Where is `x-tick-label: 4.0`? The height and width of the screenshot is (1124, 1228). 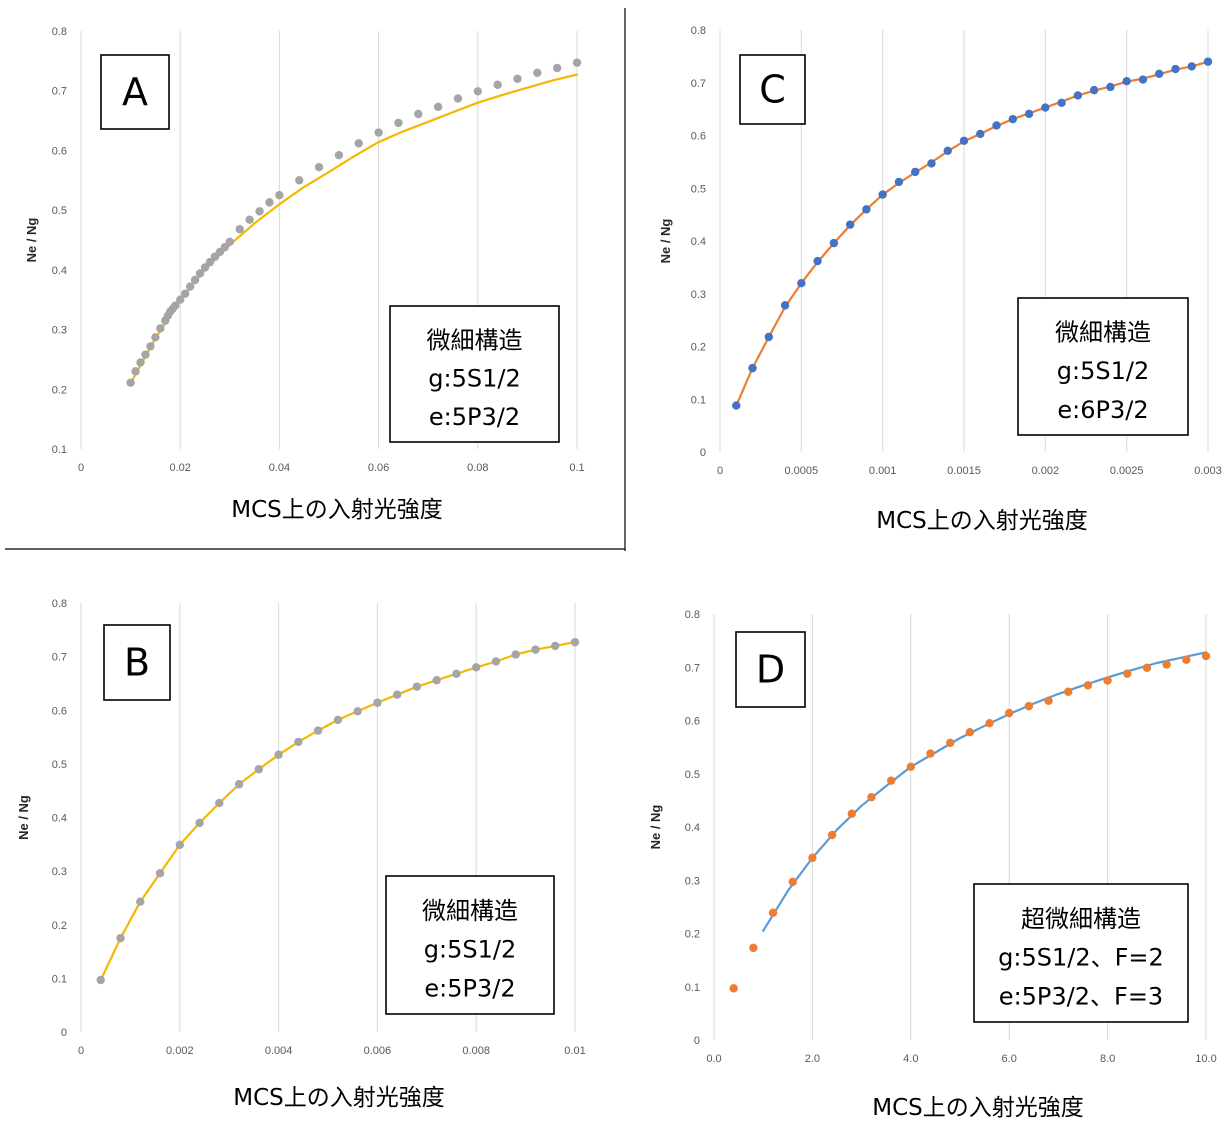 x-tick-label: 4.0 is located at coordinates (910, 1059).